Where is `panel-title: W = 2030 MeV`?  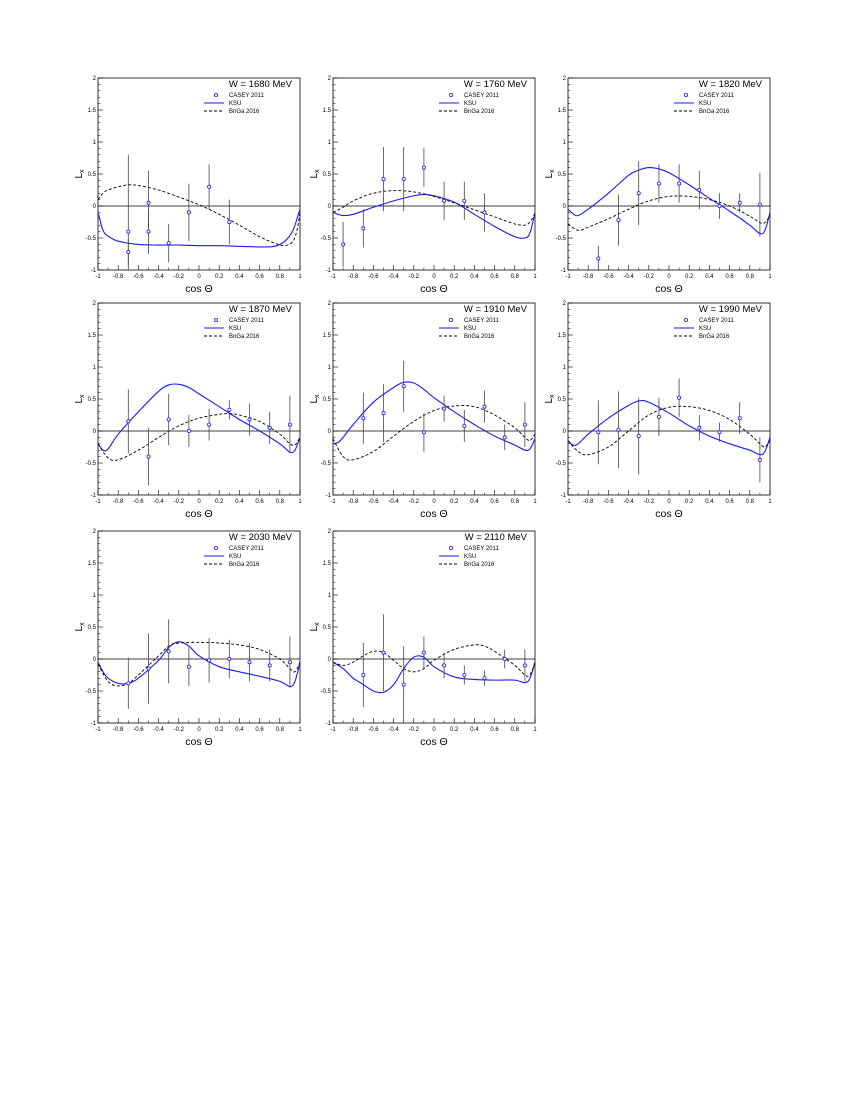 panel-title: W = 2030 MeV is located at coordinates (261, 537).